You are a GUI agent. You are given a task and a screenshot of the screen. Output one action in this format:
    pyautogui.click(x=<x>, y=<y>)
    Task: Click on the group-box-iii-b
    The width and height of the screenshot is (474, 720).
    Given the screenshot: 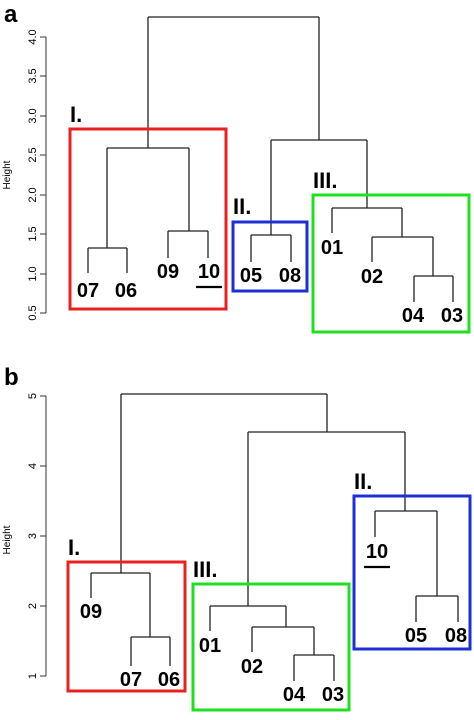 What is the action you would take?
    pyautogui.click(x=271, y=647)
    